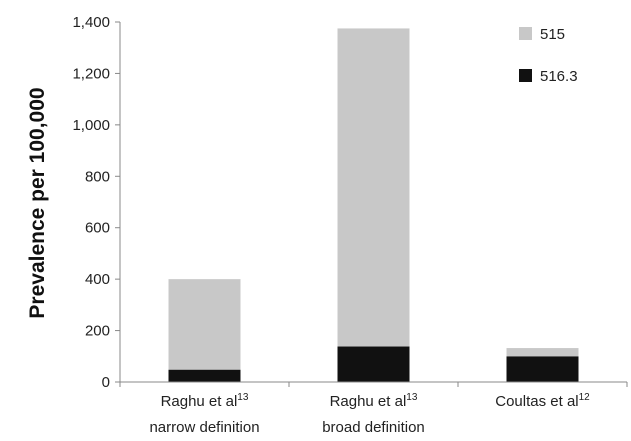  I want to click on y-tick-label: 1,200, so click(91, 73).